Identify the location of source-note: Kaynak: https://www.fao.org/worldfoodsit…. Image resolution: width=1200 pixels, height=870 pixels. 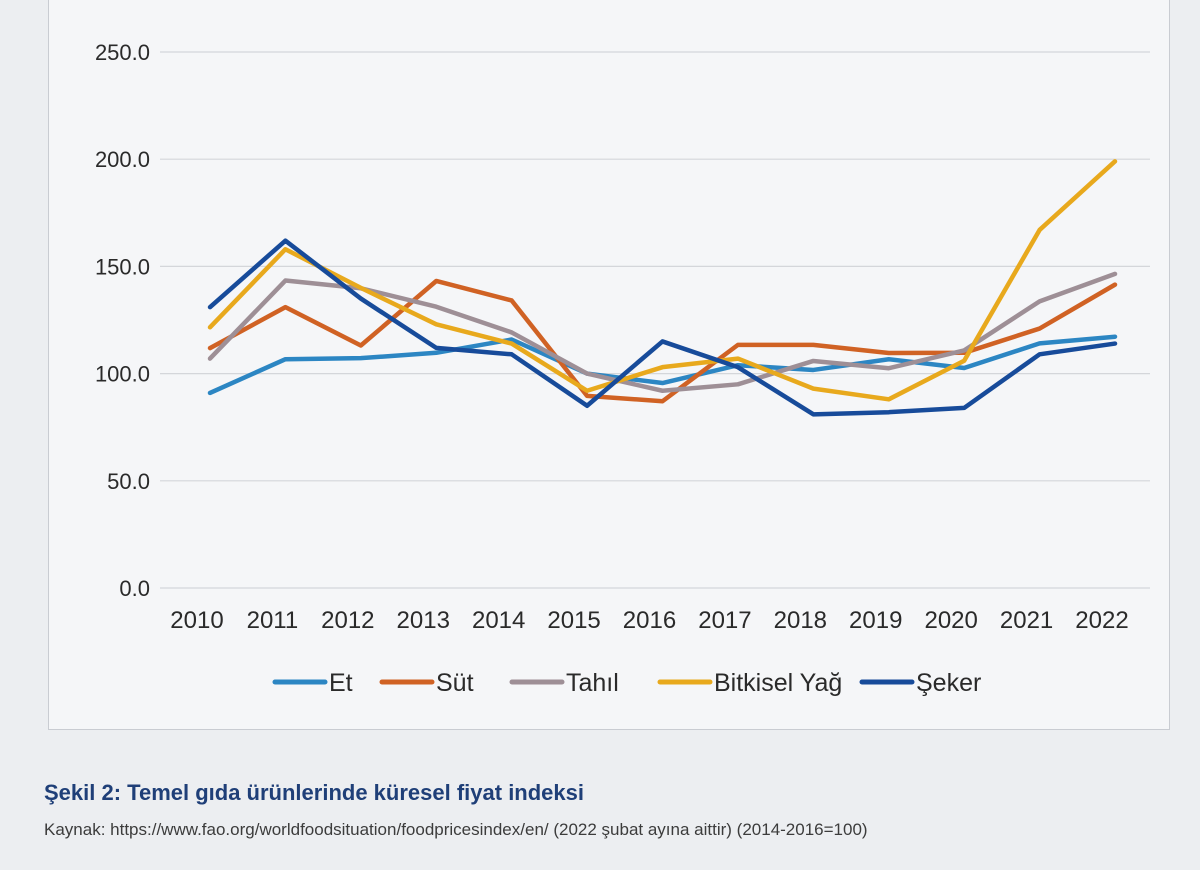
(456, 829).